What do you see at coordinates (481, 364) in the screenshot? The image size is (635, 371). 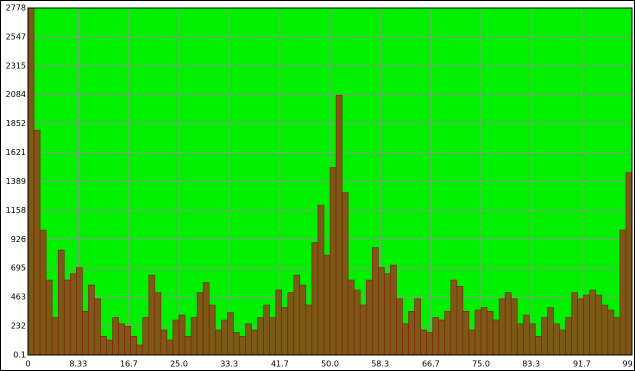 I see `x-tick-label: 75.0` at bounding box center [481, 364].